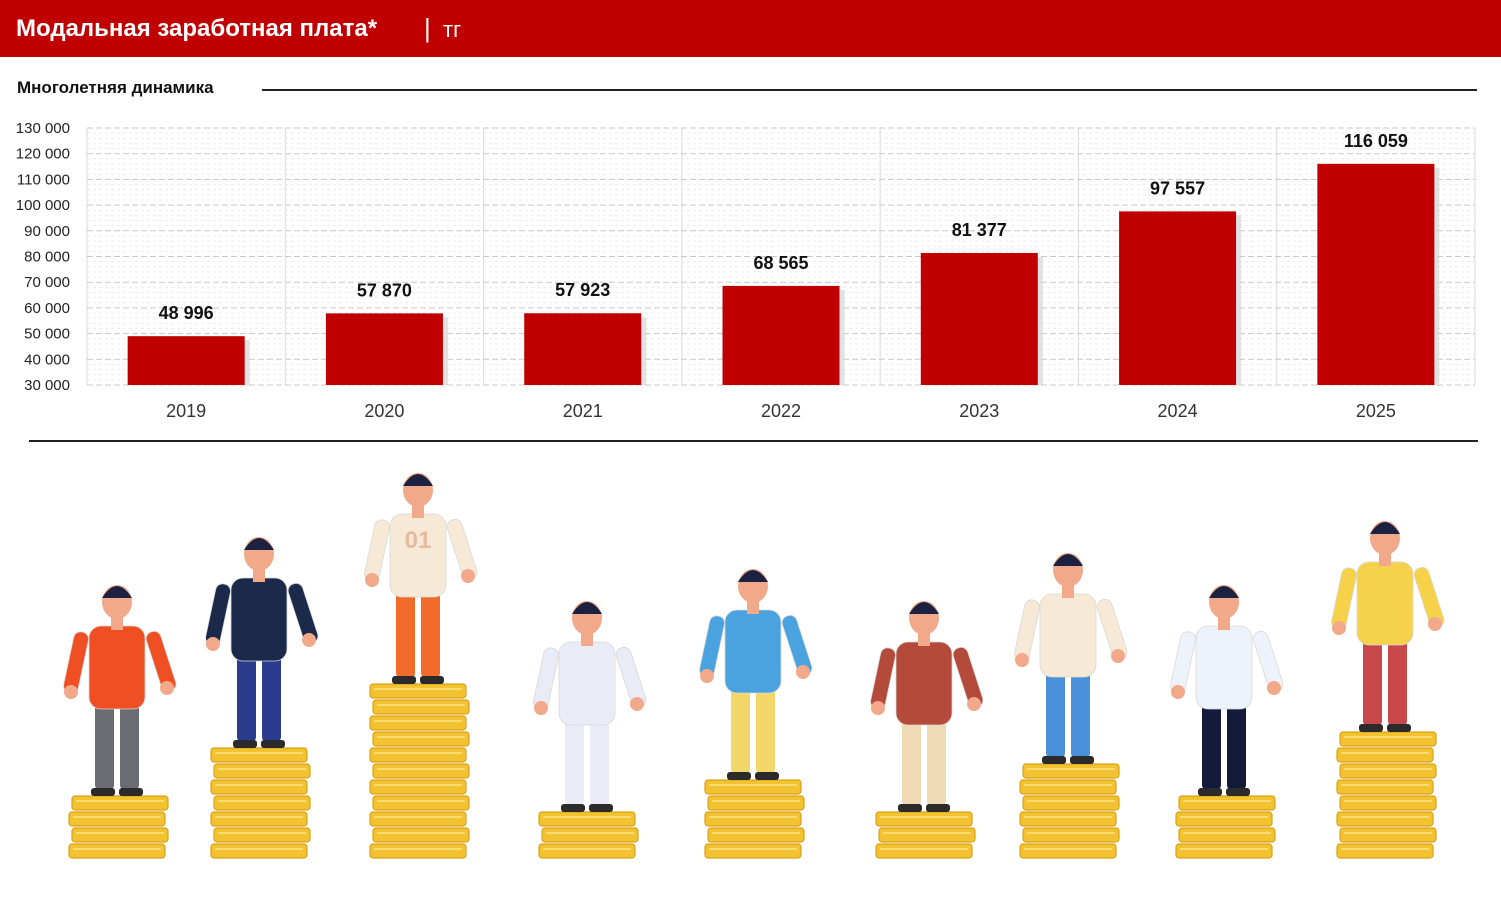 The width and height of the screenshot is (1501, 900). What do you see at coordinates (384, 411) in the screenshot?
I see `x-tick-label: 2020` at bounding box center [384, 411].